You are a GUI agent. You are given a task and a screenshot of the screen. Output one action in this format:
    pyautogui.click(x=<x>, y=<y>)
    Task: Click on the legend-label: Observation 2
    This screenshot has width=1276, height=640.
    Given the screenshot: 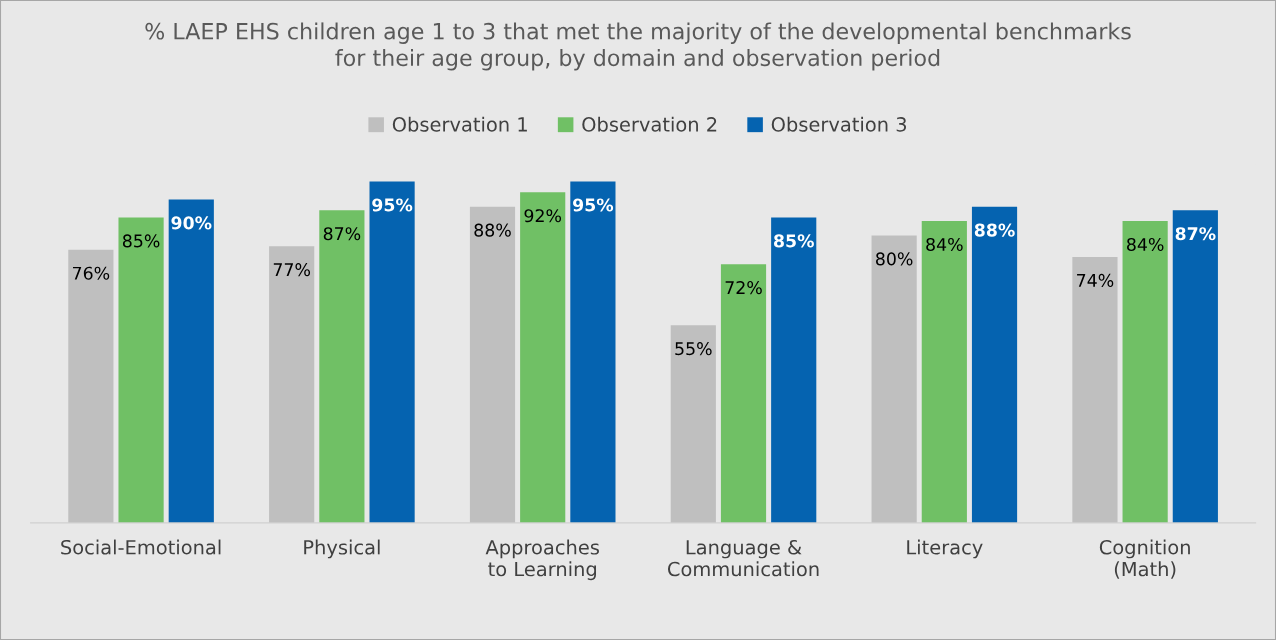 What is the action you would take?
    pyautogui.click(x=649, y=124)
    